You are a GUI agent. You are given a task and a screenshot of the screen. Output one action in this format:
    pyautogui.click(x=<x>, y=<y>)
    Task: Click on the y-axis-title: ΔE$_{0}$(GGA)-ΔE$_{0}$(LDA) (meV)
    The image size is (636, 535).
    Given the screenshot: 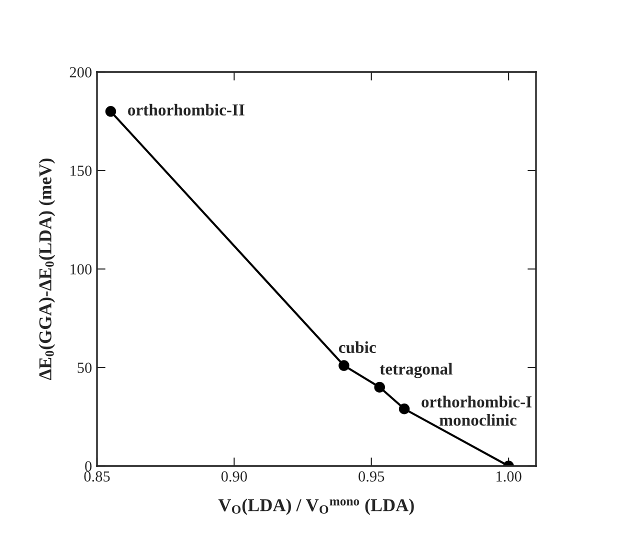 What is the action you would take?
    pyautogui.click(x=47, y=269)
    